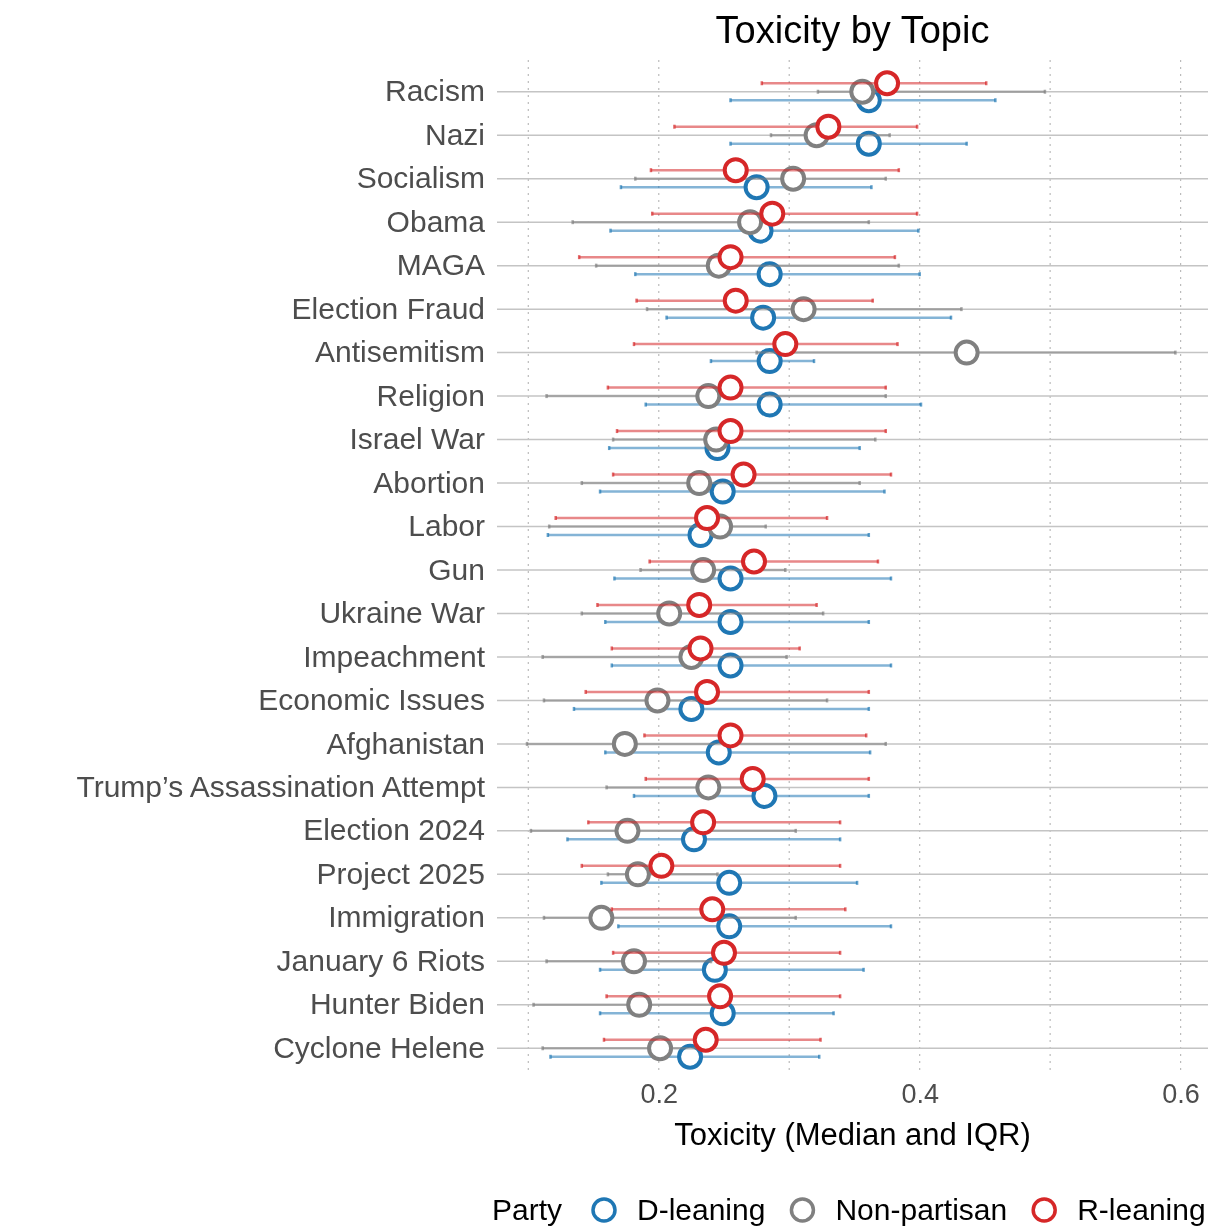 The height and width of the screenshot is (1228, 1225). What do you see at coordinates (420, 178) in the screenshot?
I see `y-tick-label: Socialism` at bounding box center [420, 178].